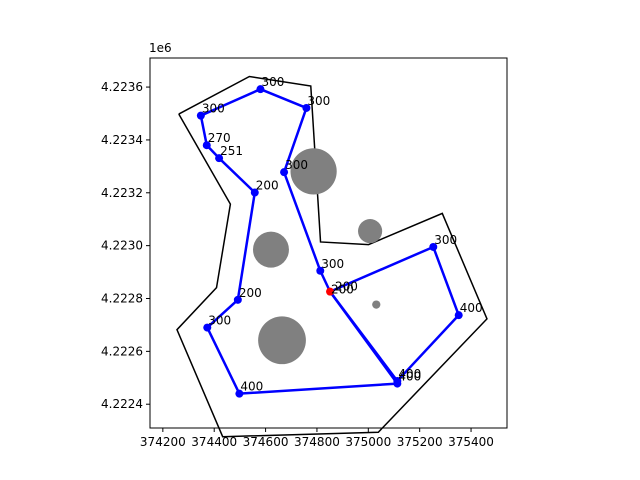 The width and height of the screenshot is (640, 480). What do you see at coordinates (318, 101) in the screenshot?
I see `node-label-2: 300` at bounding box center [318, 101].